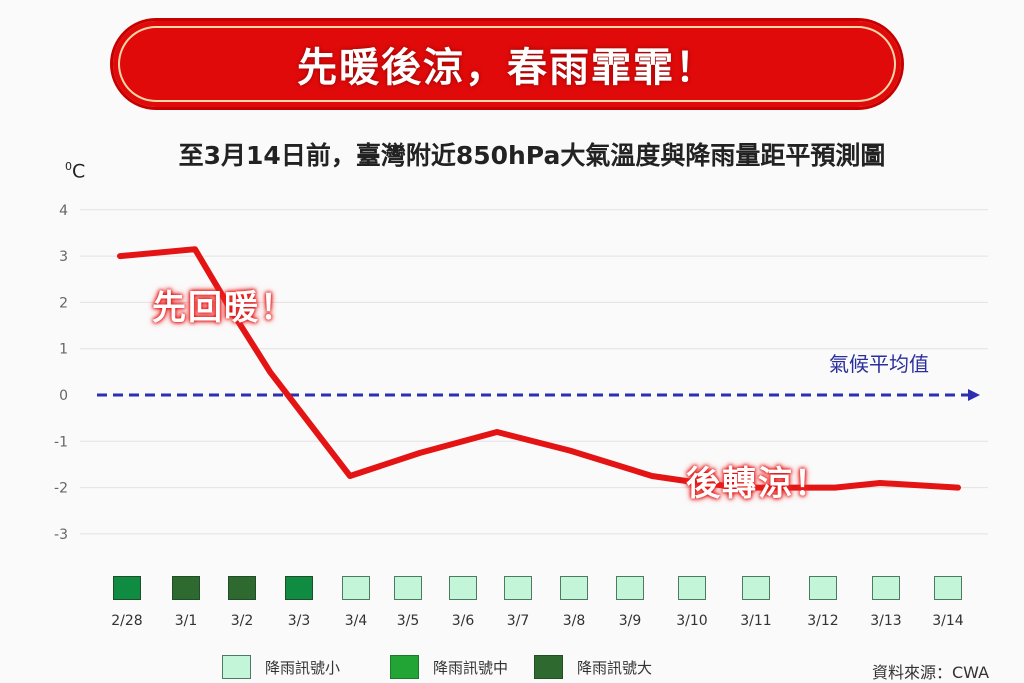 The image size is (1024, 683). I want to click on average-line, so click(538, 395).